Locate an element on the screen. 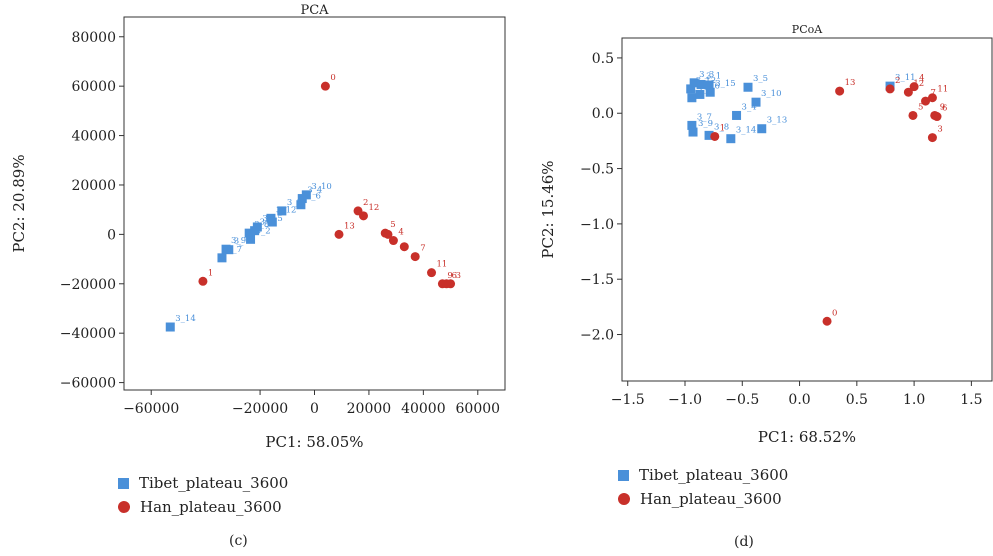 The width and height of the screenshot is (993, 556). y-tick-label: 40000 is located at coordinates (93, 137).